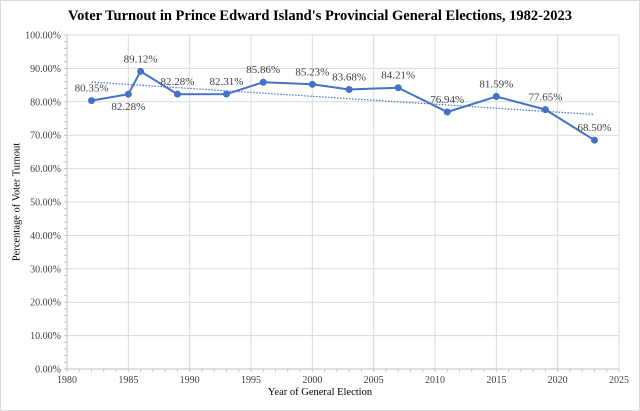 The height and width of the screenshot is (411, 640). I want to click on data-label: 68.50%, so click(595, 128).